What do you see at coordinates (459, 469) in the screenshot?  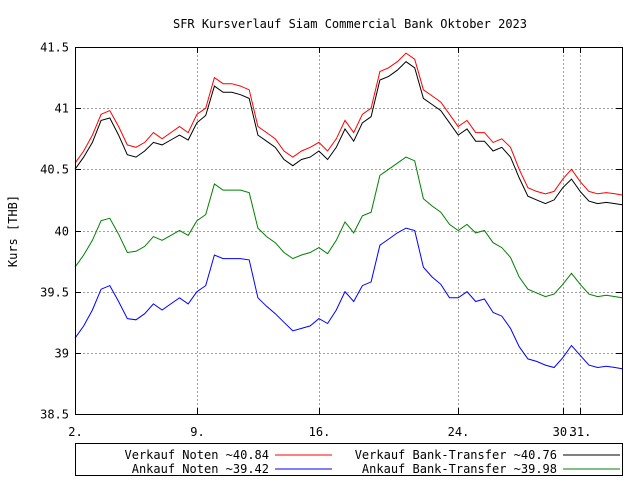 I see `legend-entry-label: Ankauf Bank-Transfer ~39.98` at bounding box center [459, 469].